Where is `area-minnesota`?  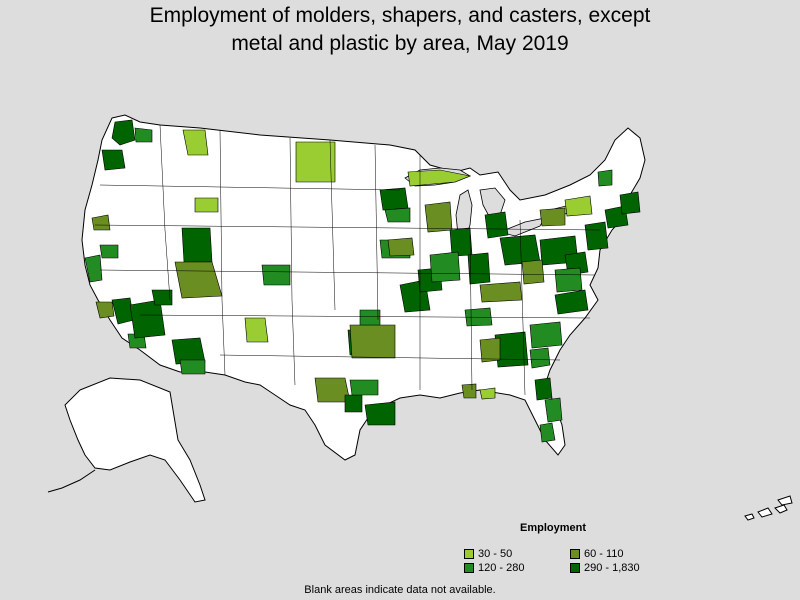 area-minnesota is located at coordinates (394, 199).